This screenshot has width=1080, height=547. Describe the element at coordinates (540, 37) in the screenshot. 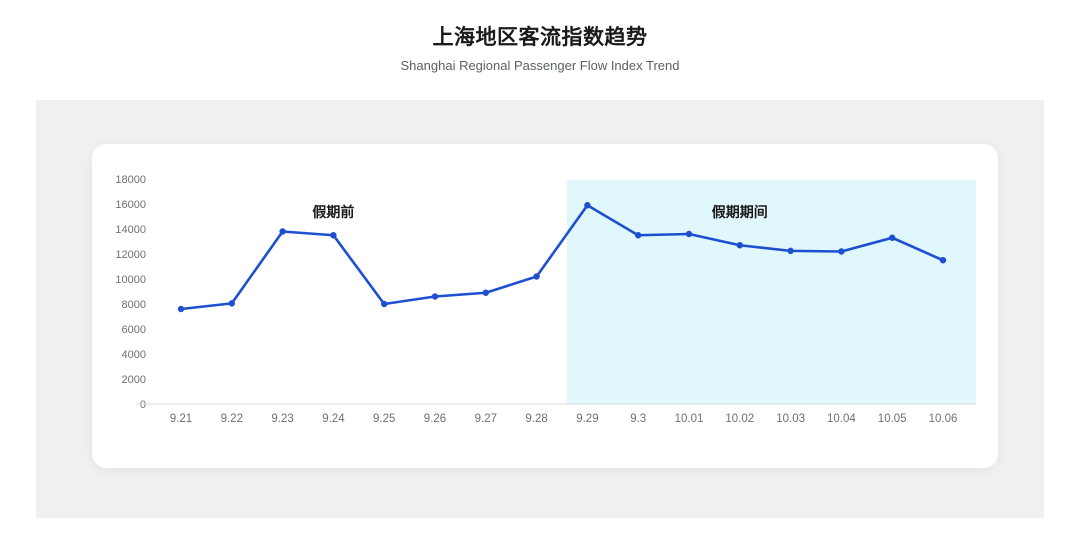

I see `page-title: 上海地区客流指数趋势` at that location.